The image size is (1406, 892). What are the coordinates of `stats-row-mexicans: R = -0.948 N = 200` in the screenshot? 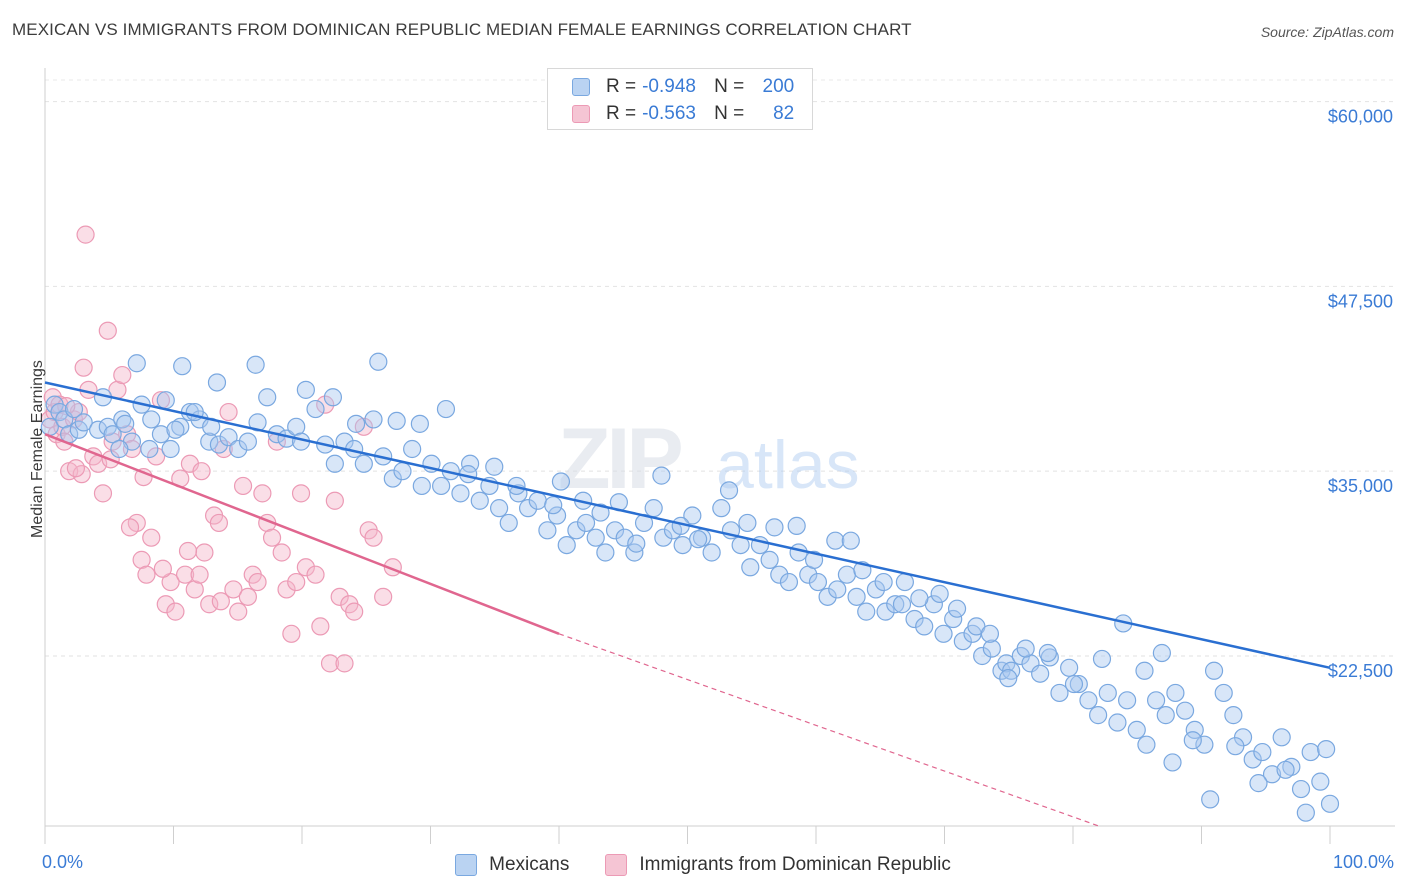 It's located at (683, 87).